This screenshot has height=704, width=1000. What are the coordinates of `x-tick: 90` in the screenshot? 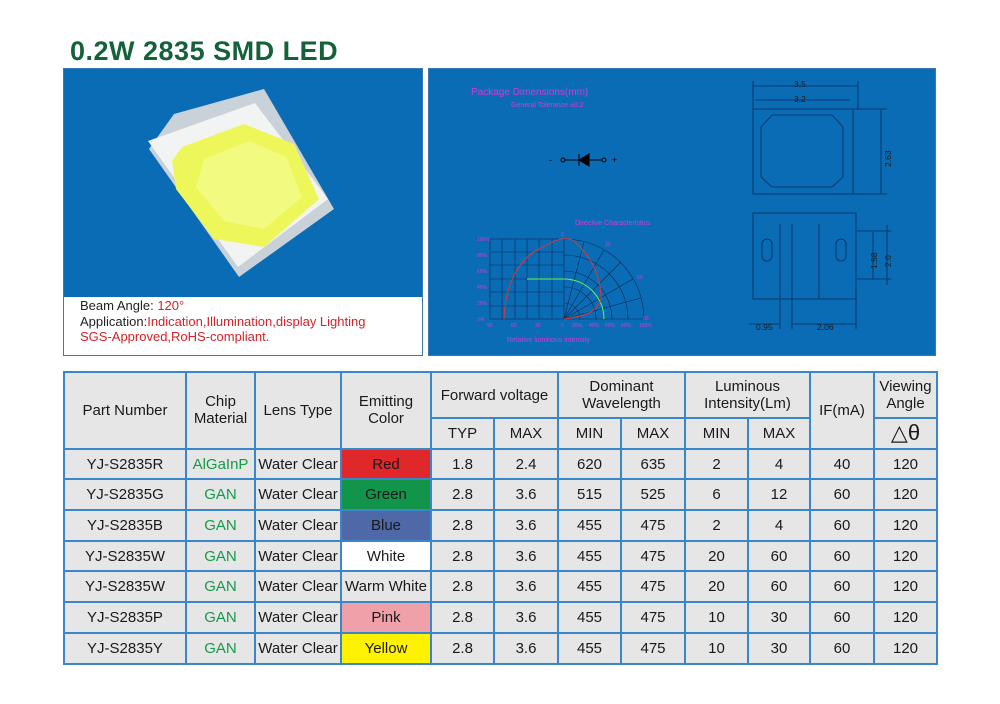 It's located at (490, 326).